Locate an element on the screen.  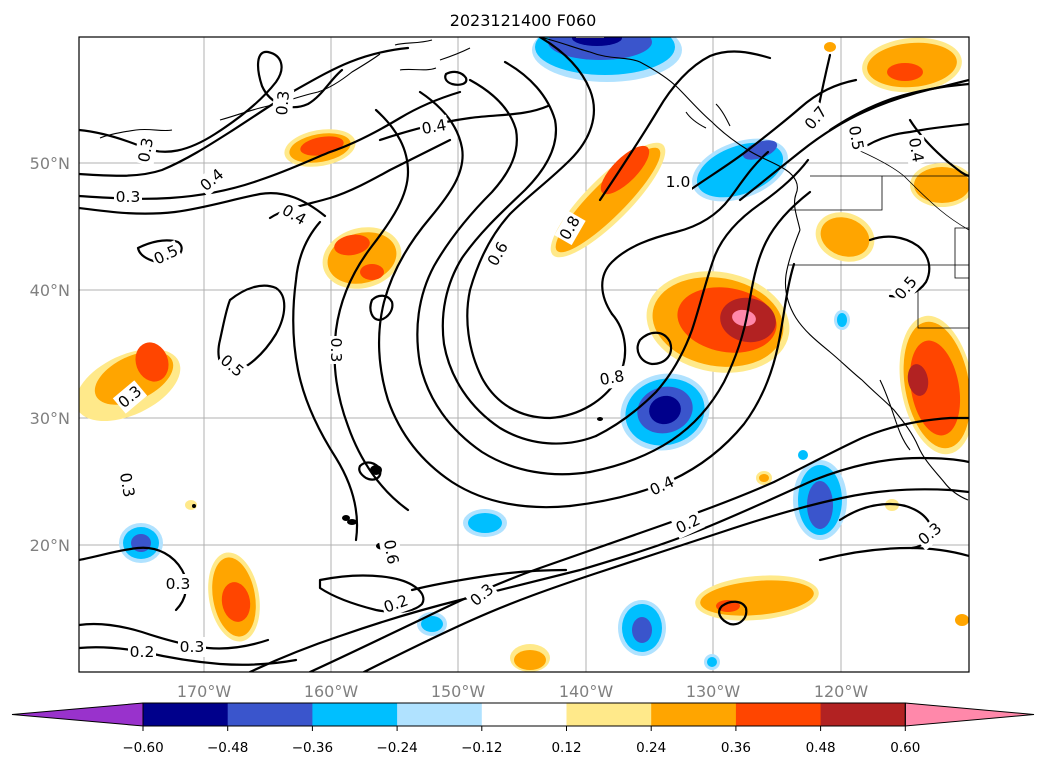
colorbar-frame is located at coordinates (524, 714).